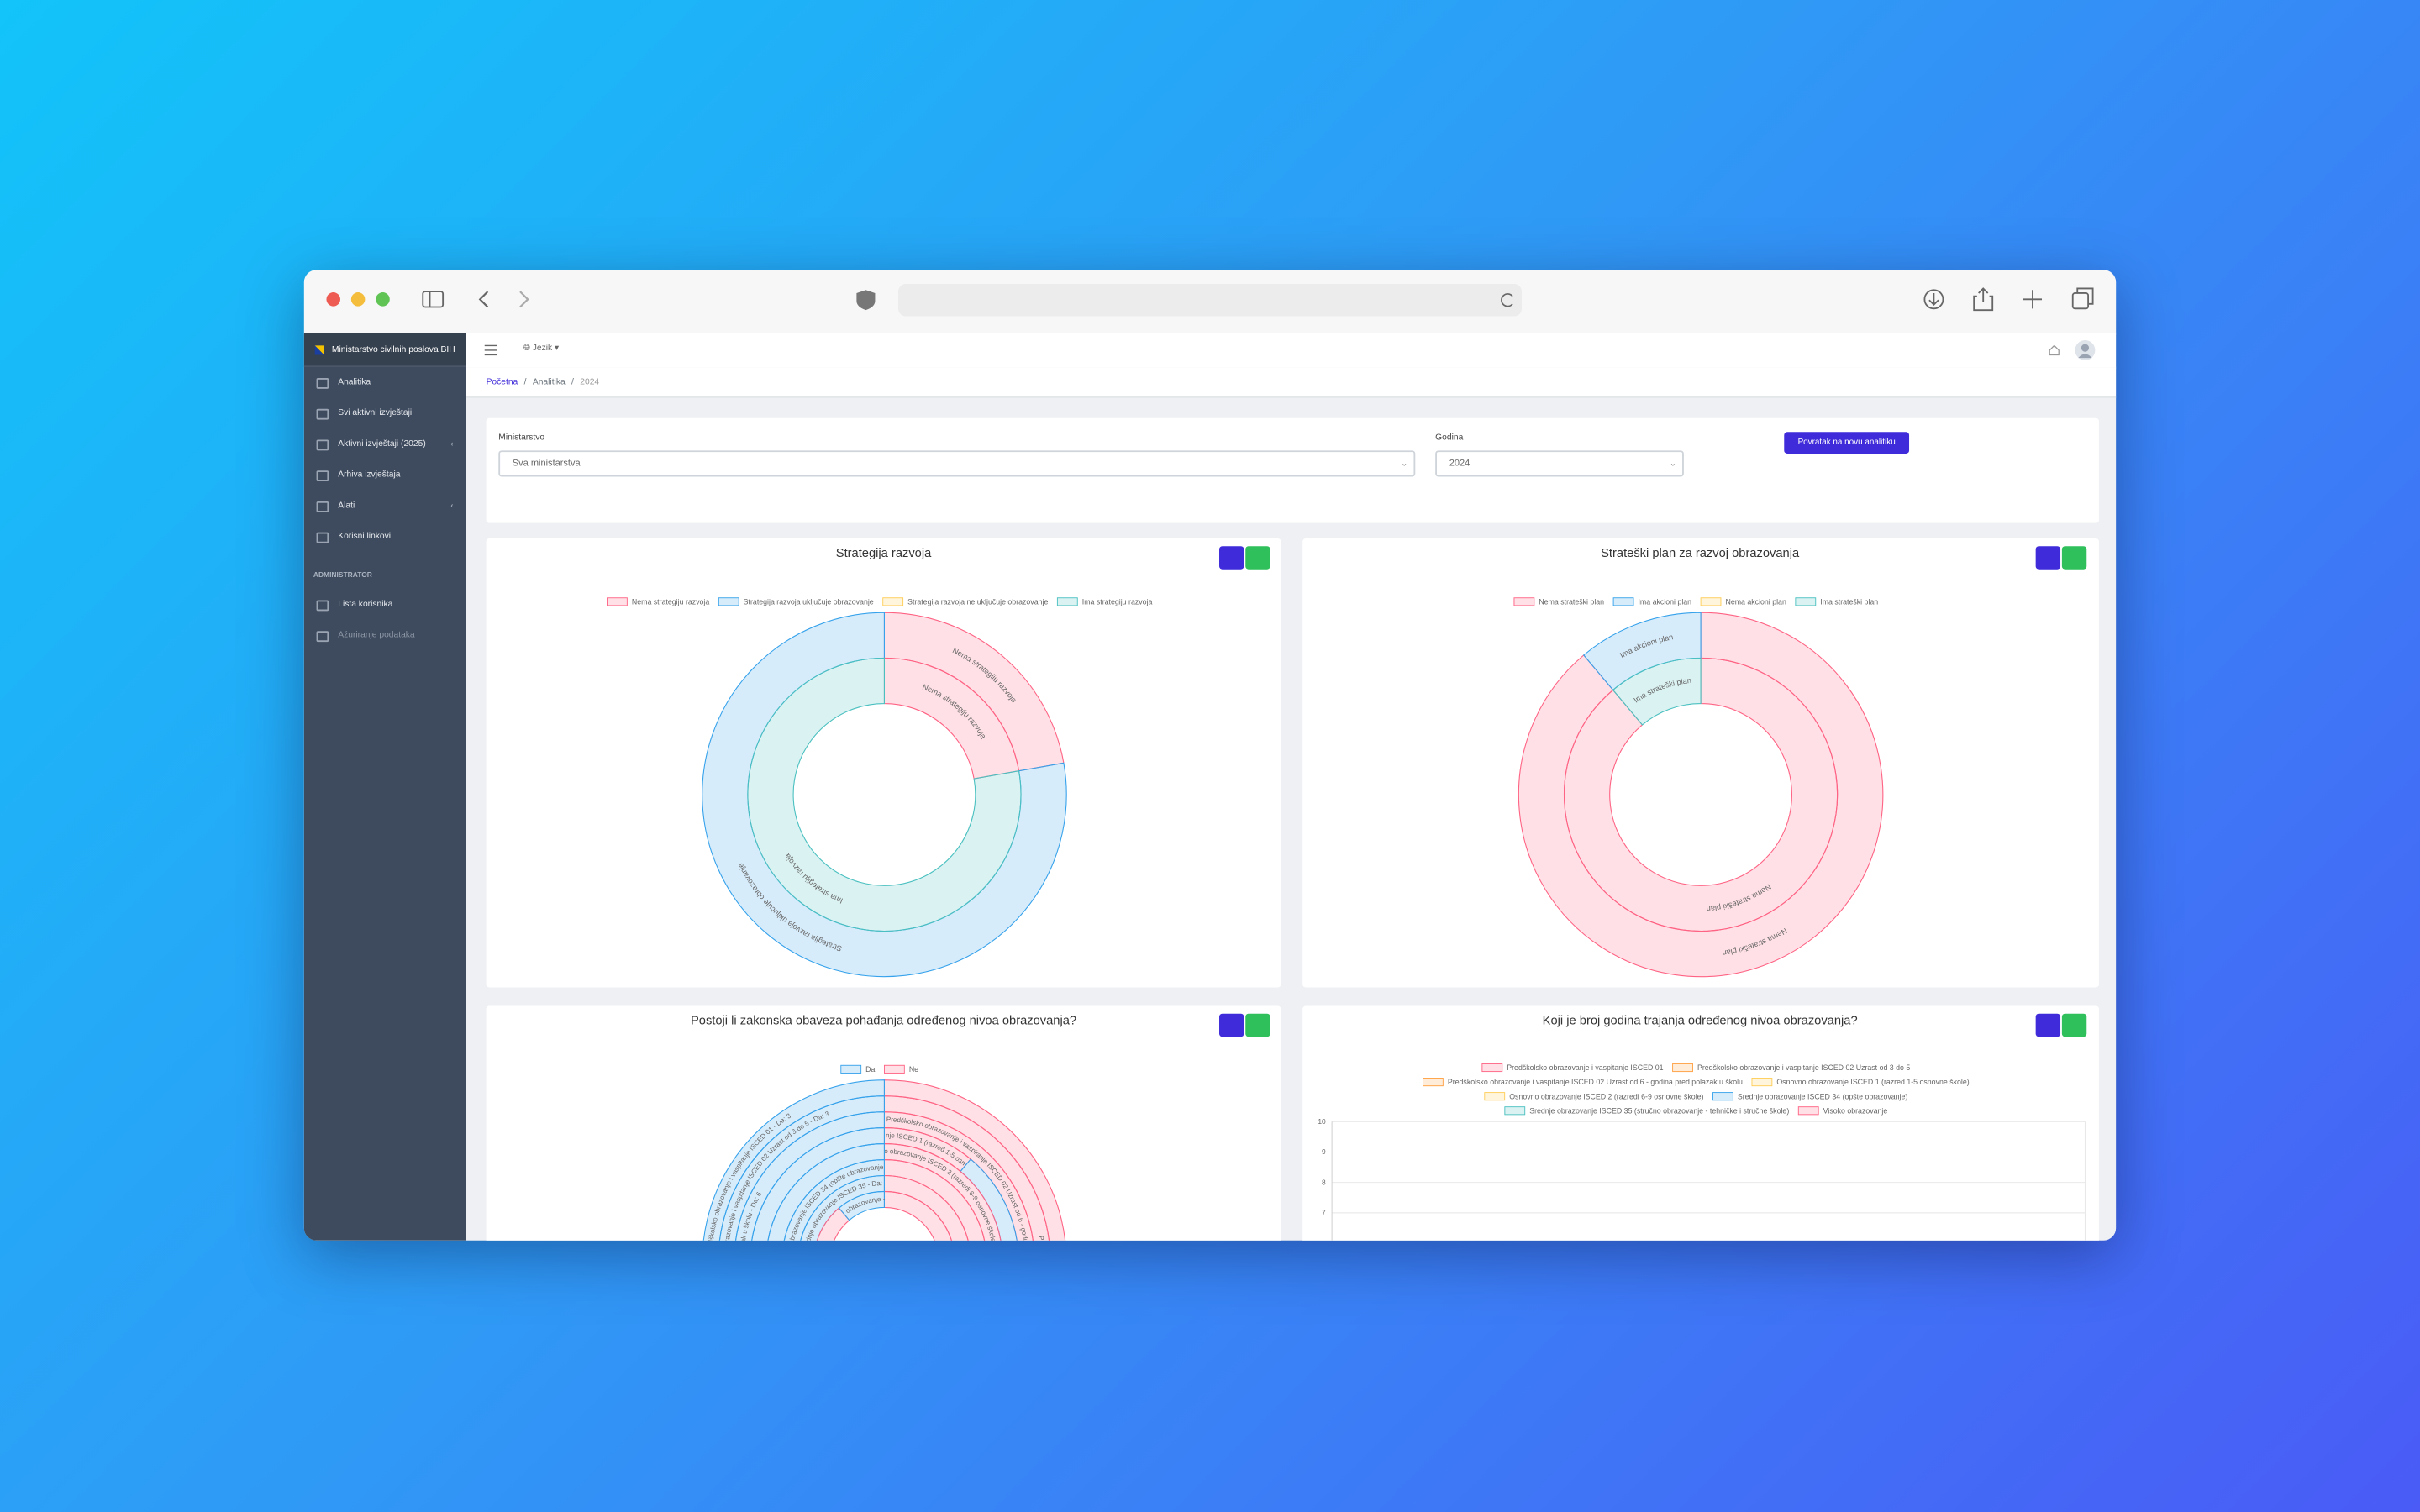  I want to click on back-button, so click(483, 299).